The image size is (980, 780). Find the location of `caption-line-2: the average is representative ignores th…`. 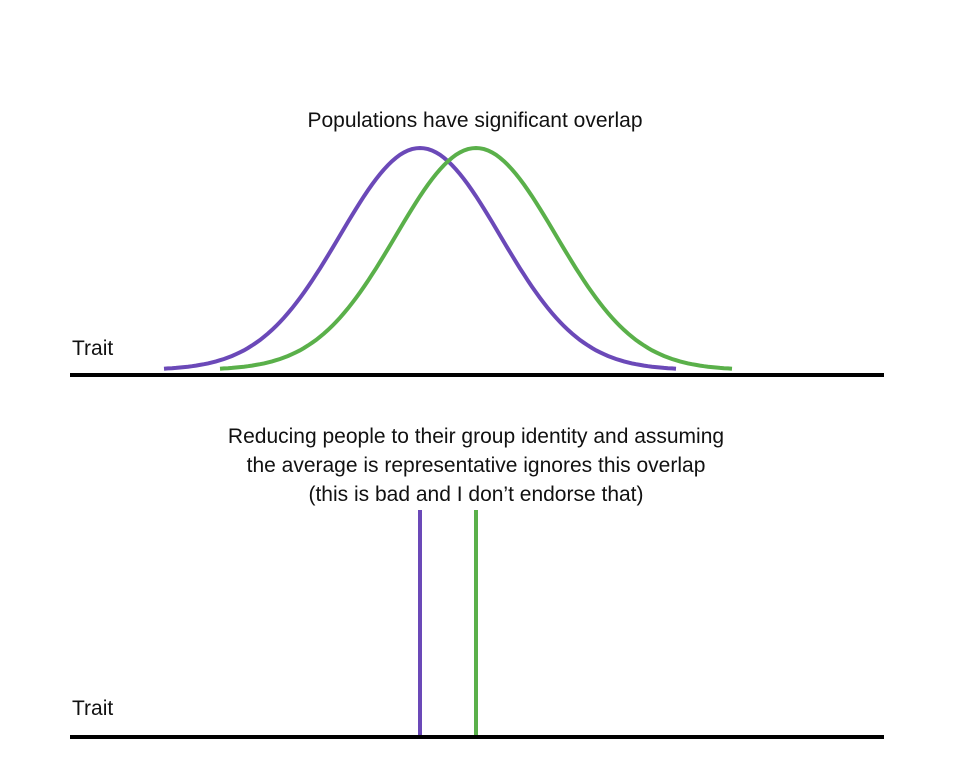

caption-line-2: the average is representative ignores th… is located at coordinates (476, 465).